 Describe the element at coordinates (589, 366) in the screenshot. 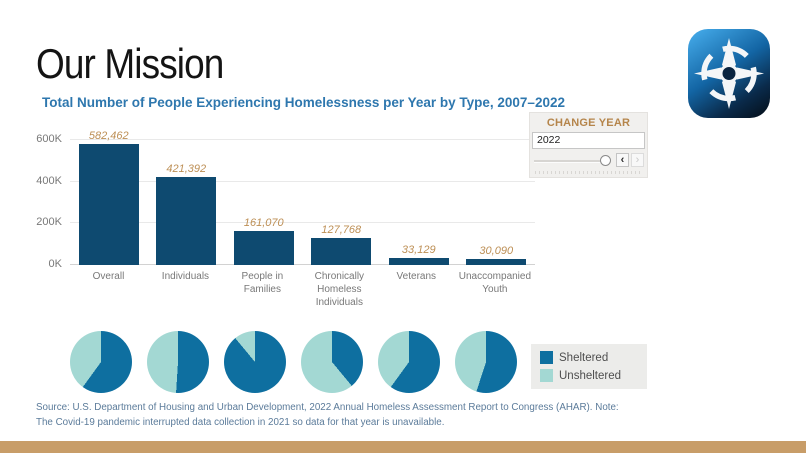

I see `legend: Sheltered Unsheltered` at that location.